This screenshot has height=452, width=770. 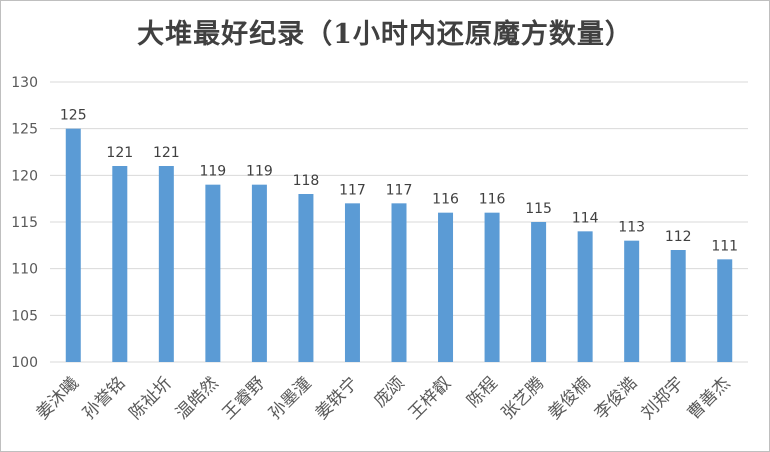 What do you see at coordinates (24, 176) in the screenshot?
I see `y-tick-label: 120` at bounding box center [24, 176].